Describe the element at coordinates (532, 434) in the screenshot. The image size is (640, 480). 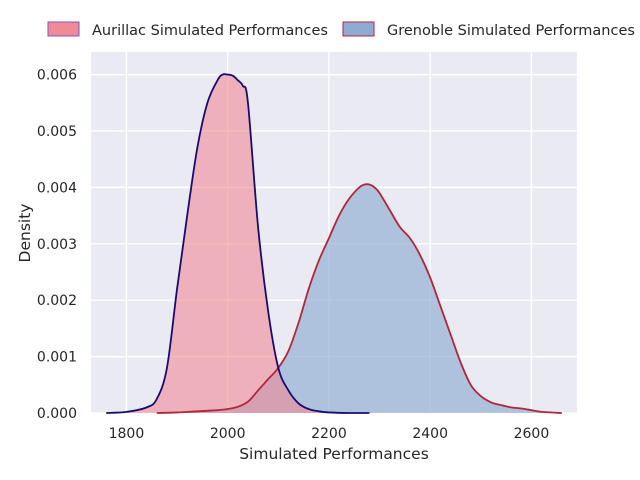
I see `x-tick-label: 2600` at that location.